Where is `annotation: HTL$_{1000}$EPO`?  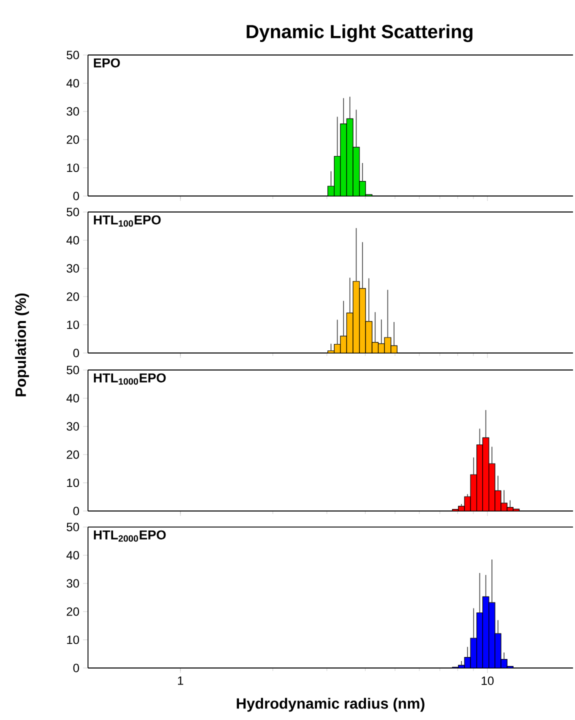 annotation: HTL$_{1000}$EPO is located at coordinates (130, 379).